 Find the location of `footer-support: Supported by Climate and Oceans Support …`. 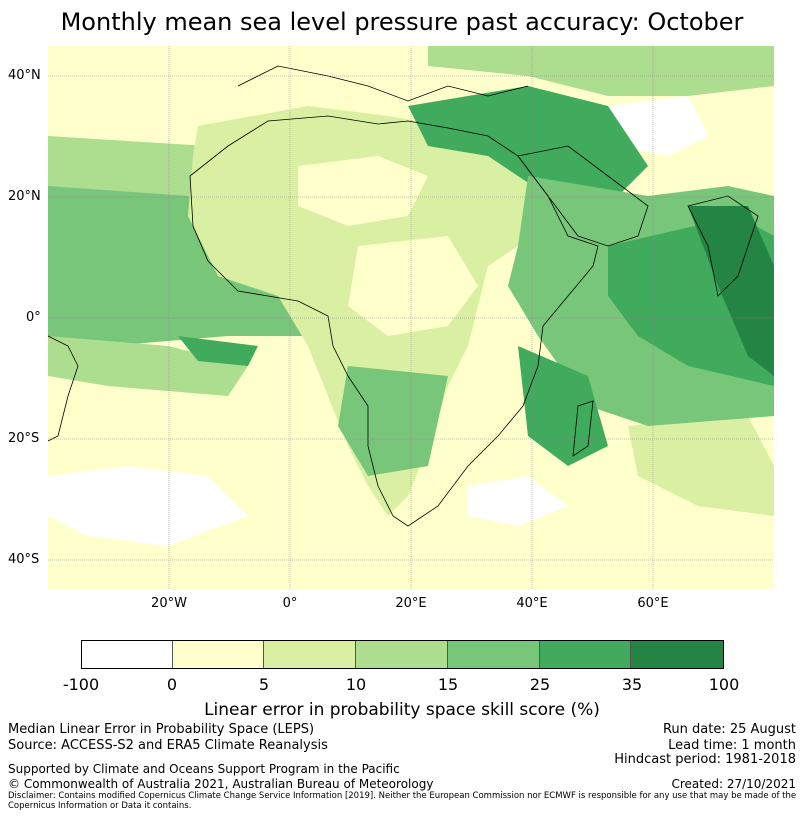

footer-support: Supported by Climate and Oceans Support … is located at coordinates (204, 769).